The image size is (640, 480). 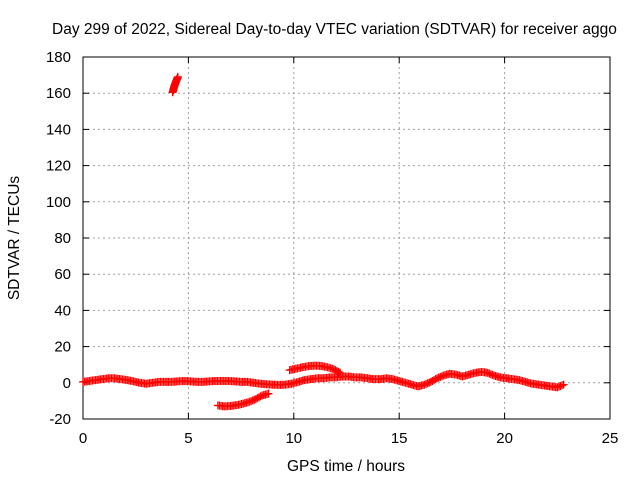 I want to click on y-tick-label: 160, so click(x=58, y=93).